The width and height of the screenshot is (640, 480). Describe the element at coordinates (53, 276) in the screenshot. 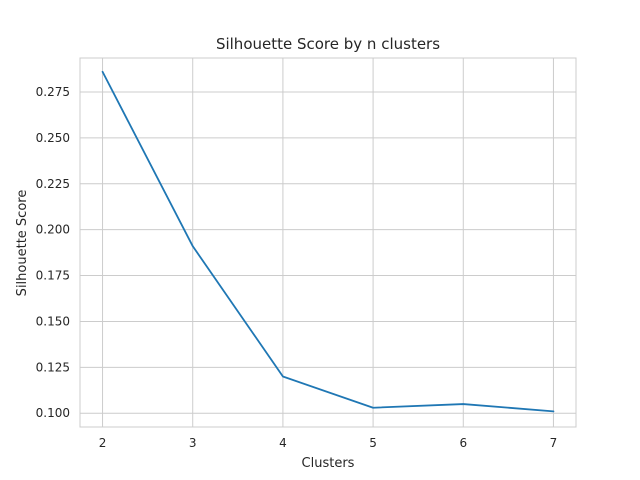

I see `y-tick-label: 0.175` at that location.